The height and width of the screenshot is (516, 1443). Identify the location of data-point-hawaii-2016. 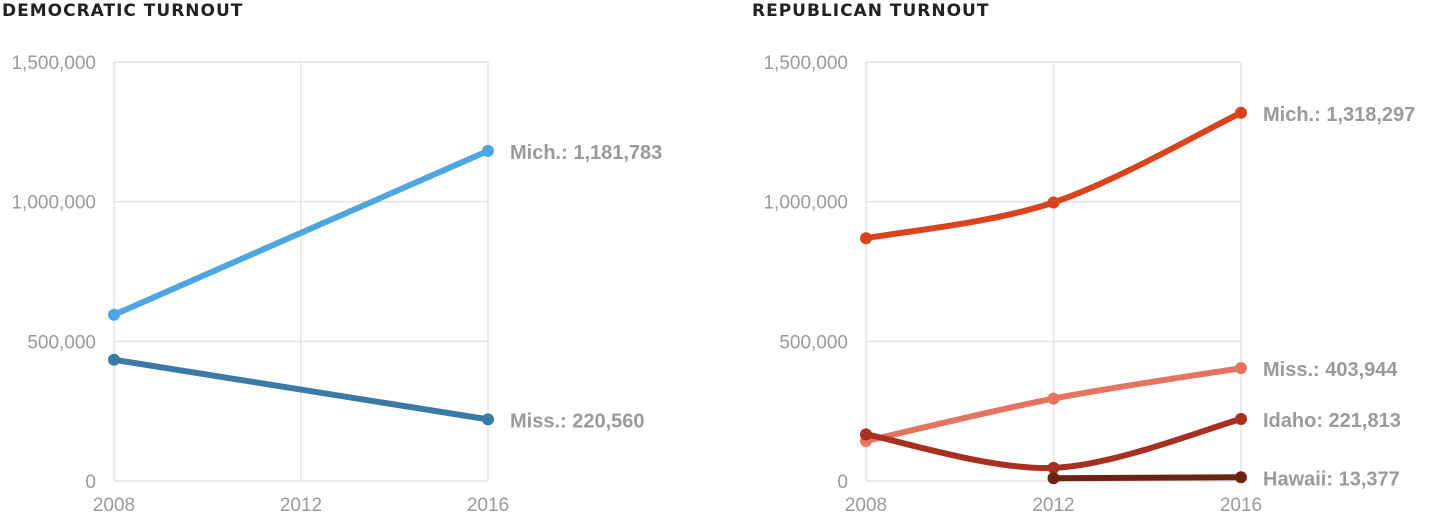
(1241, 477).